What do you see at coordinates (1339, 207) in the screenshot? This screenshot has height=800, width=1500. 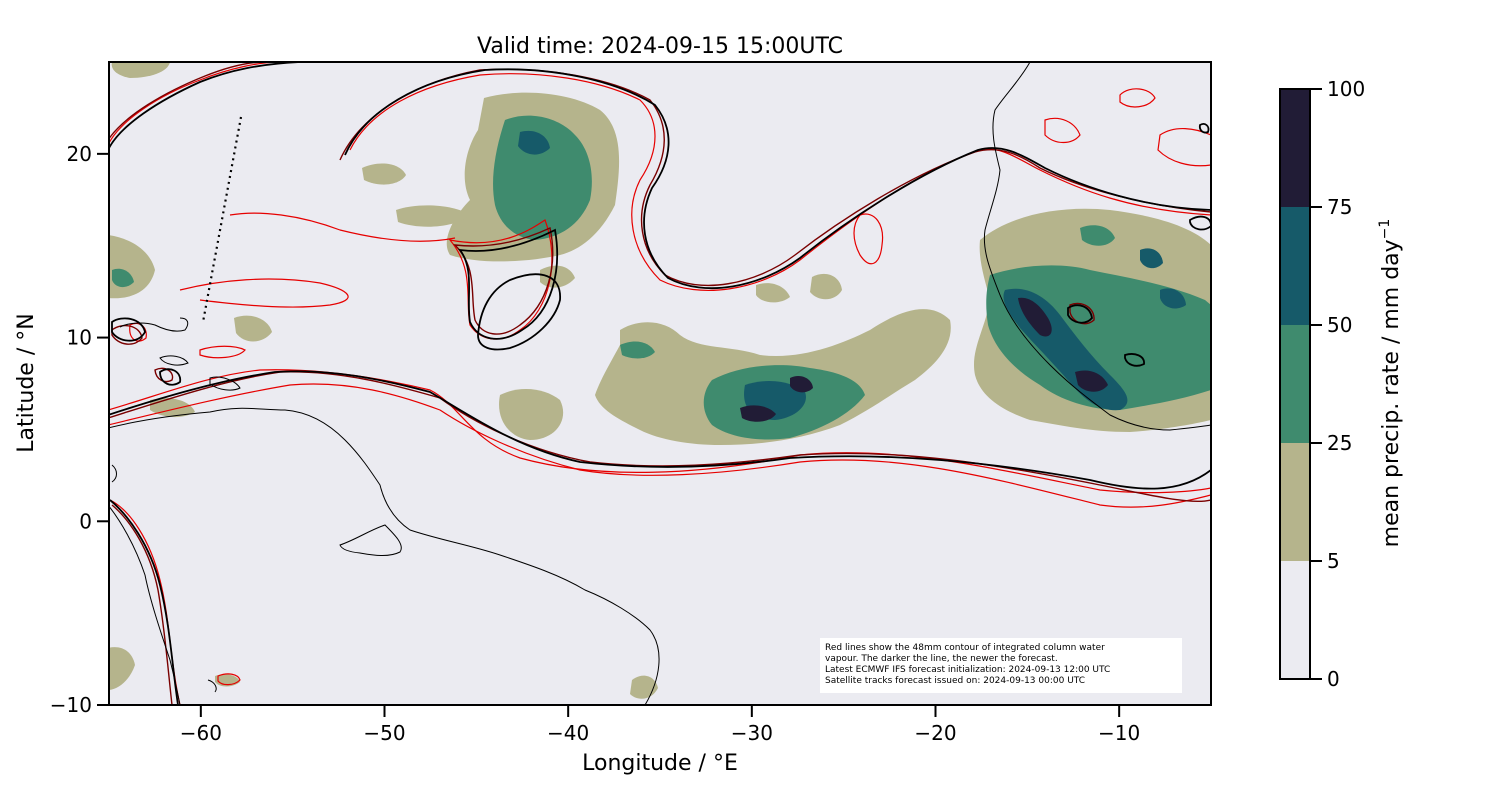 I see `colorbar-tick-label: 75` at bounding box center [1339, 207].